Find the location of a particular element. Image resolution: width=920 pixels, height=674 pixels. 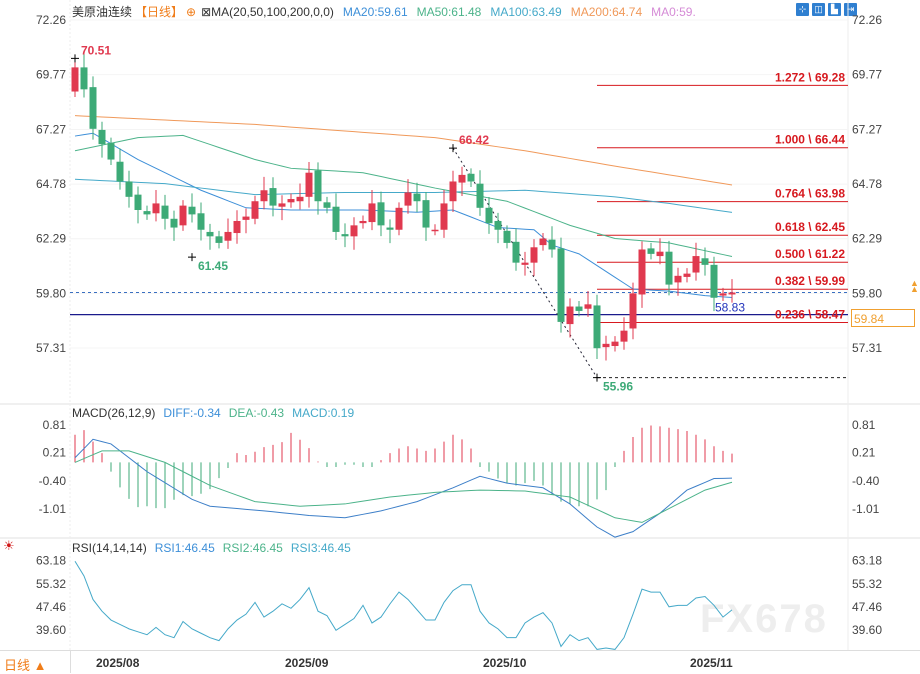

macd-title: MACD(26,12,9) is located at coordinates (114, 413).